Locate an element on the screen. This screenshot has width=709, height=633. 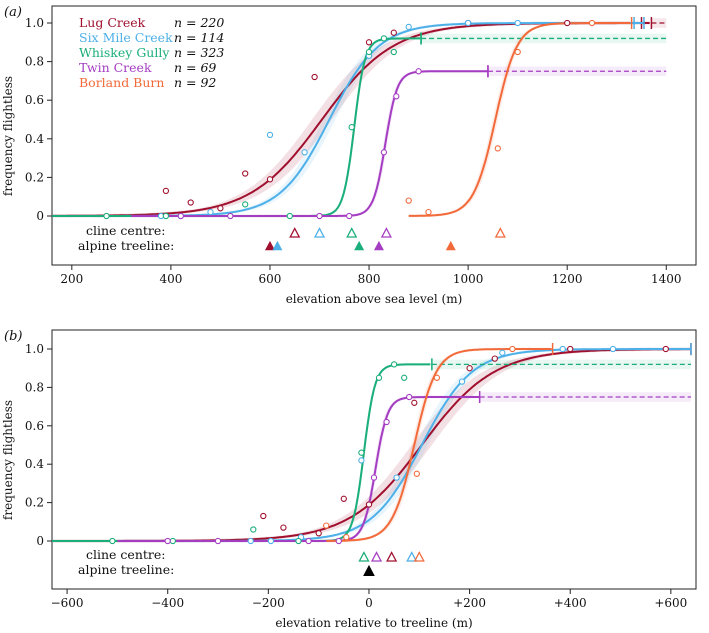
panel-label-a: (a) is located at coordinates (13, 12).